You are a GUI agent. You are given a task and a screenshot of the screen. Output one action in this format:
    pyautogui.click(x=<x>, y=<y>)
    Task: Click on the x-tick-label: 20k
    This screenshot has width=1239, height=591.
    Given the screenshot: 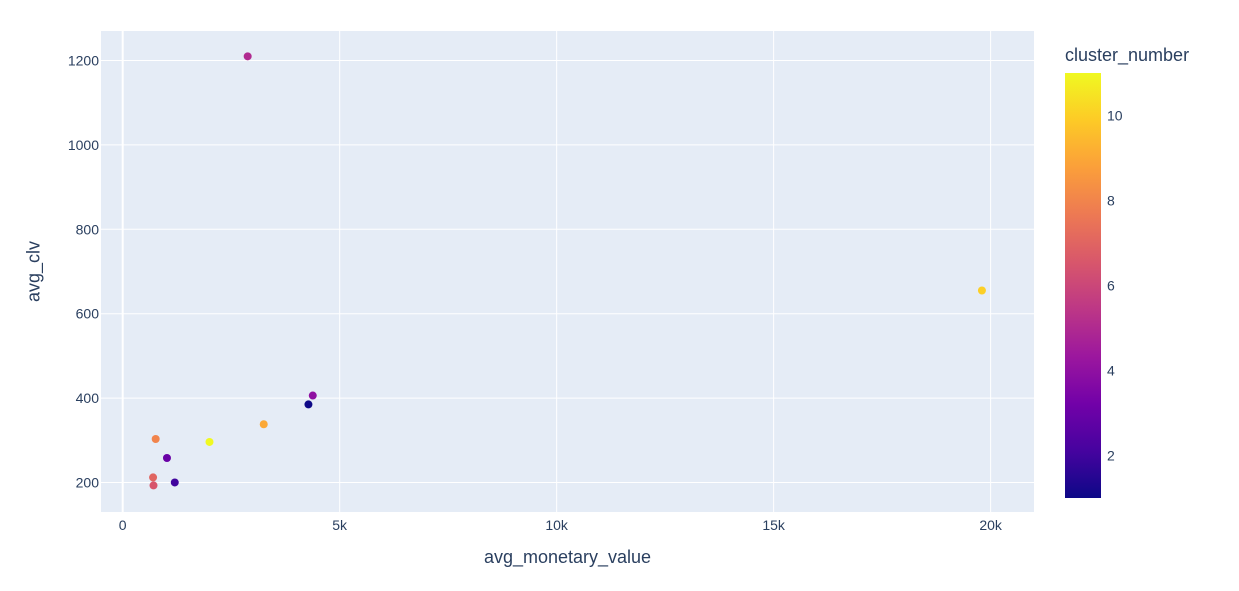 What is the action you would take?
    pyautogui.click(x=991, y=525)
    